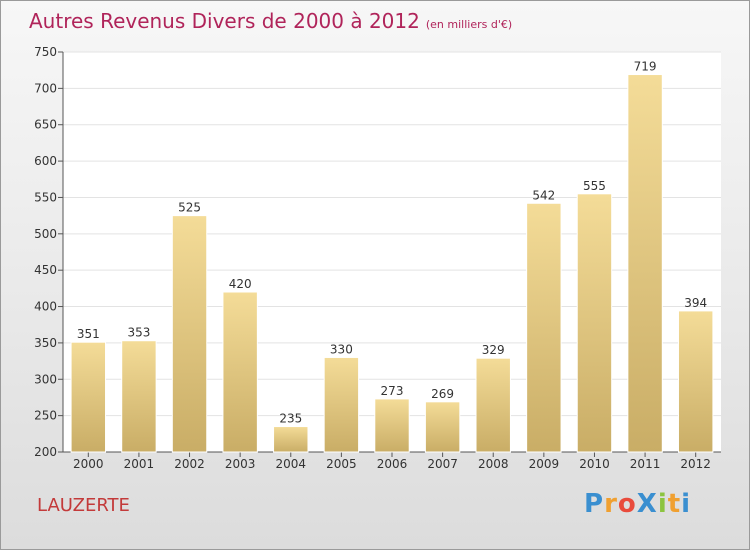 The height and width of the screenshot is (550, 750). Describe the element at coordinates (493, 350) in the screenshot. I see `bar-value-label: 329` at that location.